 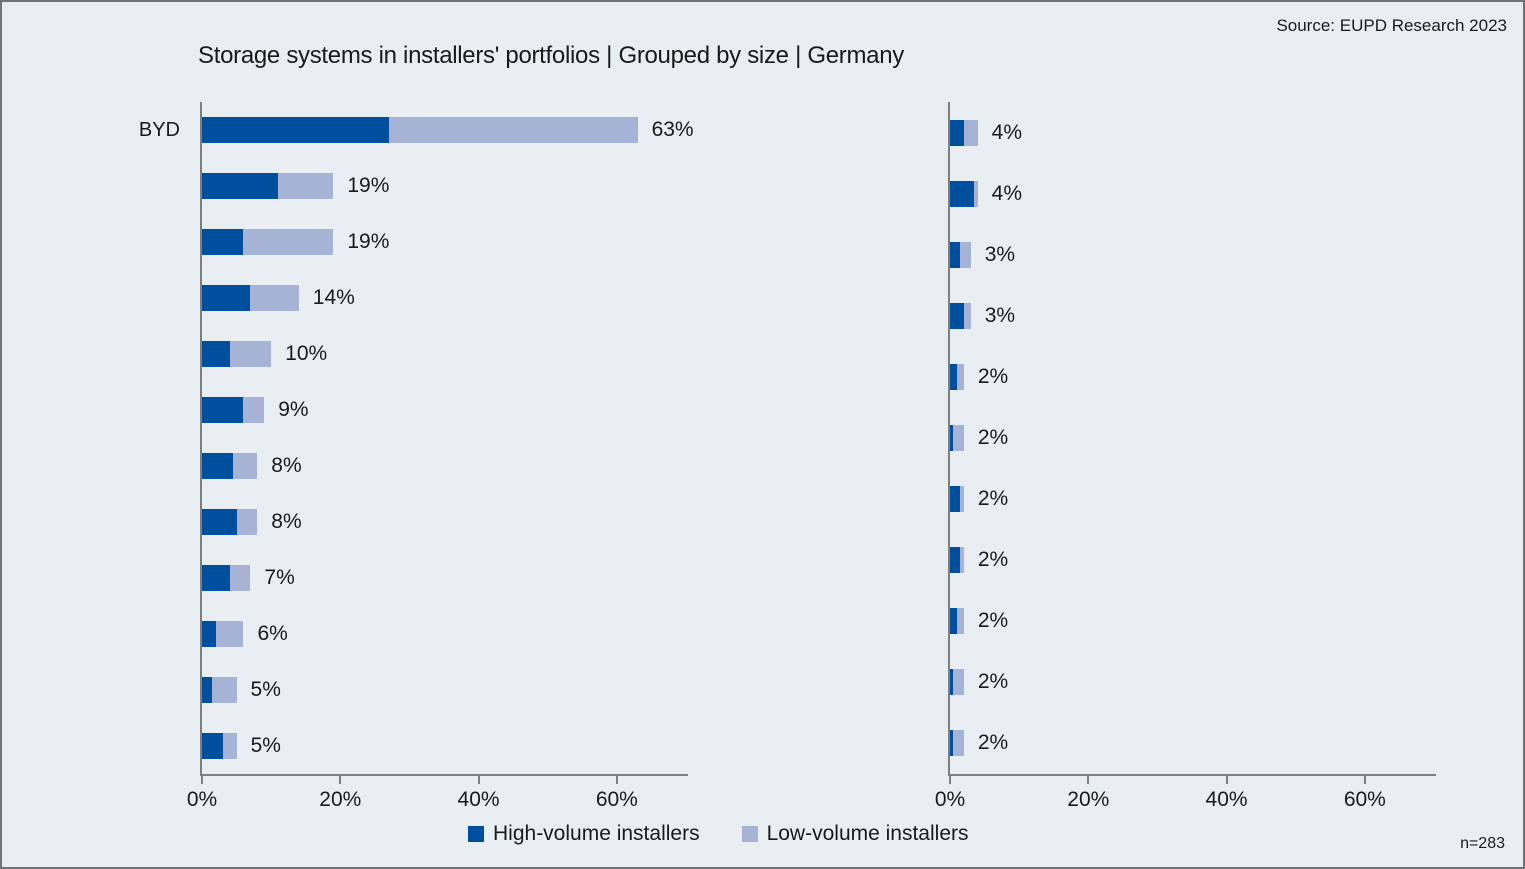 What do you see at coordinates (159, 129) in the screenshot?
I see `category-label: BYD` at bounding box center [159, 129].